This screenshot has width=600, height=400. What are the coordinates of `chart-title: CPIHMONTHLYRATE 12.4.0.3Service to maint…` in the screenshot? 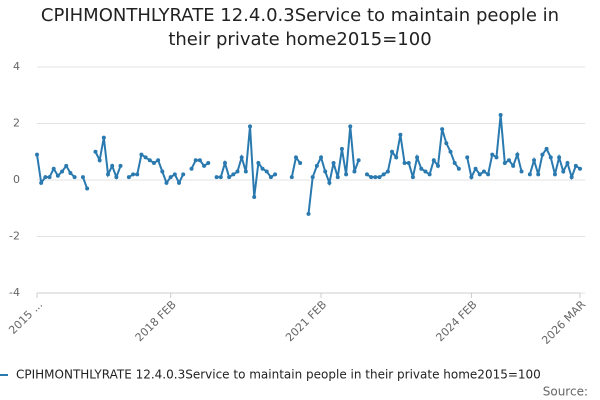 It's located at (300, 27).